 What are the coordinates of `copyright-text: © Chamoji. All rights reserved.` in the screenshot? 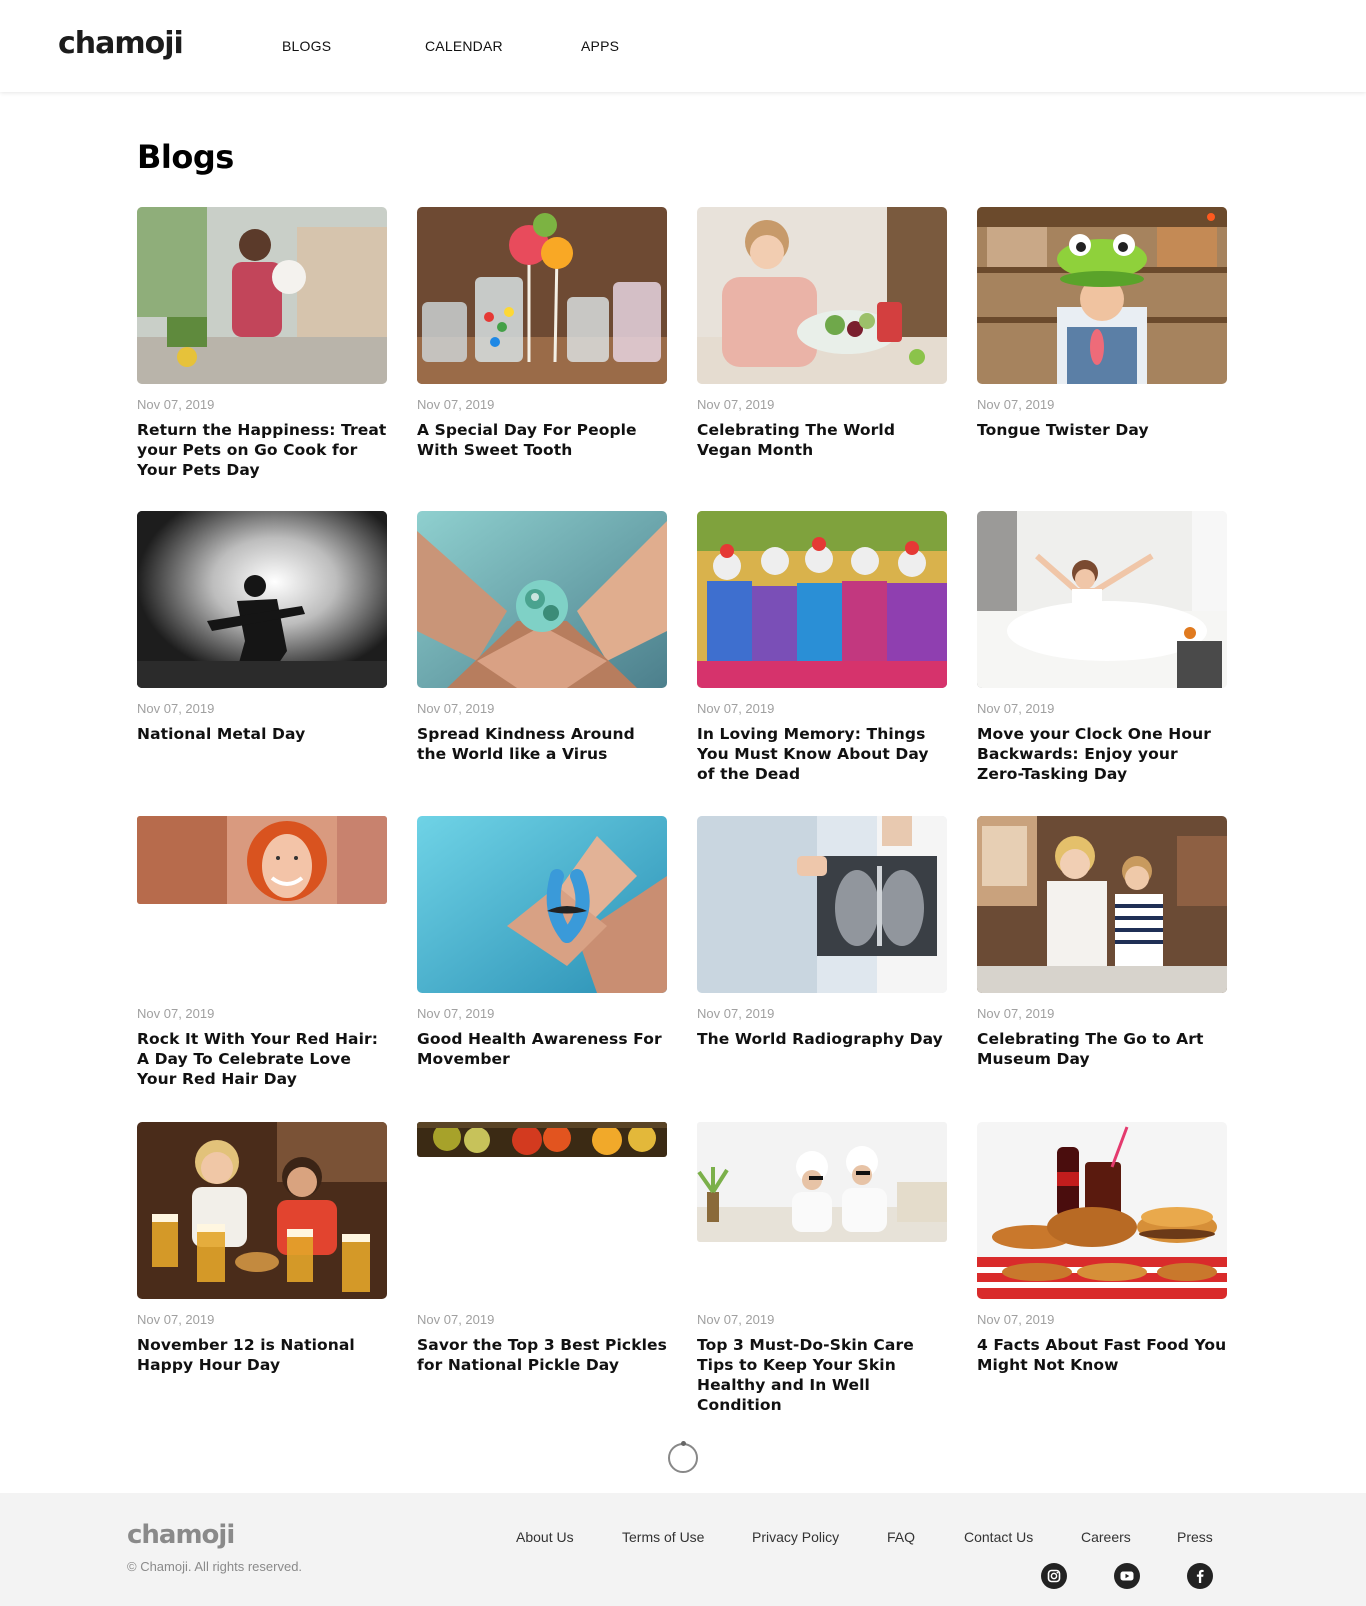 It's located at (215, 1566).